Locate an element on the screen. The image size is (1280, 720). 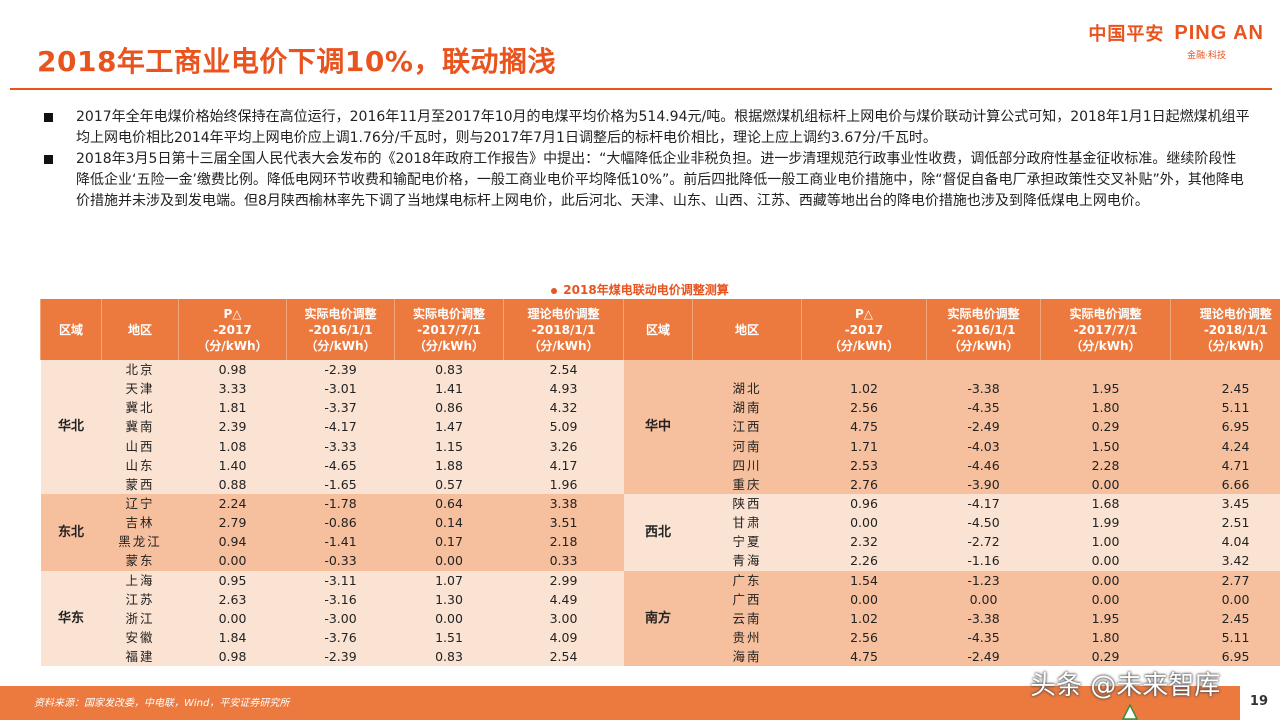
value-cell: -1.41 is located at coordinates (340, 542).